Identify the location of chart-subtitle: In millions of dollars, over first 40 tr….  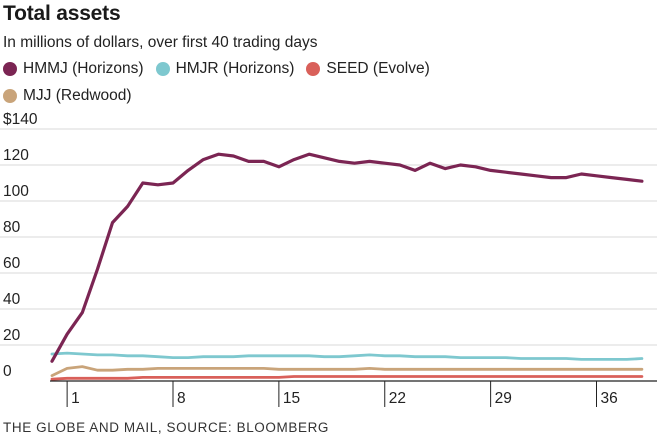
(160, 42).